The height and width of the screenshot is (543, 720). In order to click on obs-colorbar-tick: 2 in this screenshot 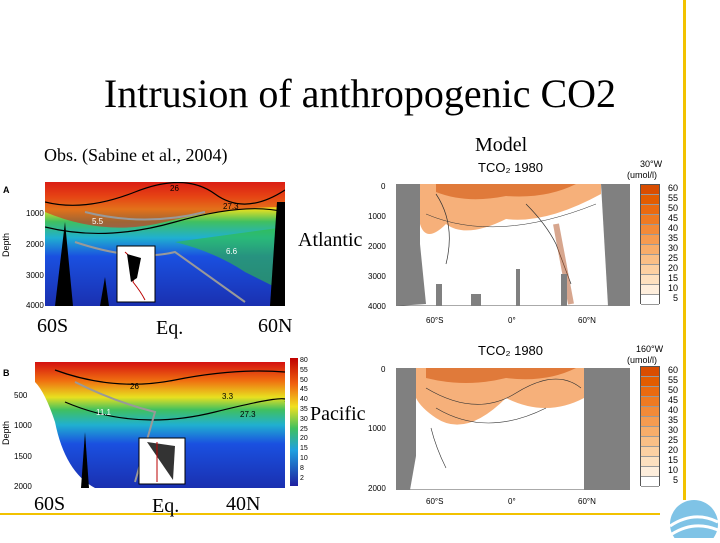, I will do `click(302, 478)`.